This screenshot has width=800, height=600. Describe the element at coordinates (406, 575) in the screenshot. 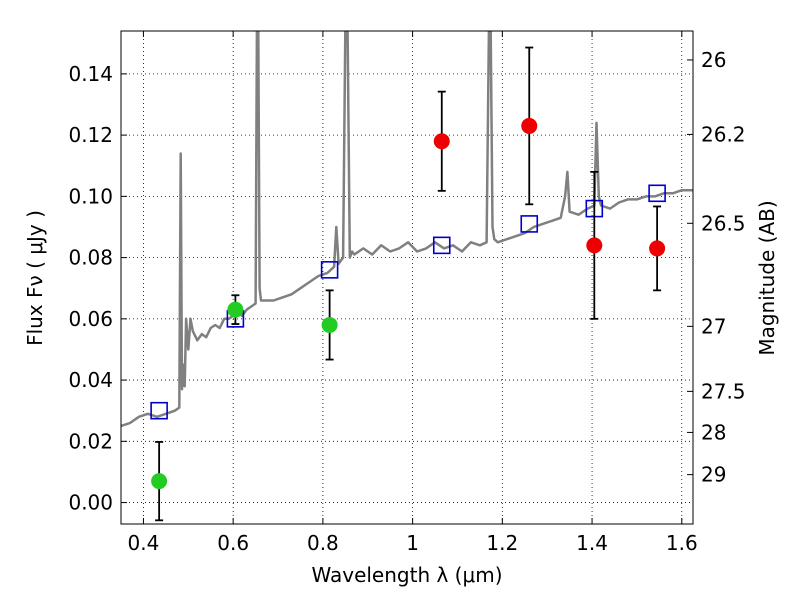

I see `x-axis-label: Wavelength λ (μm)` at that location.